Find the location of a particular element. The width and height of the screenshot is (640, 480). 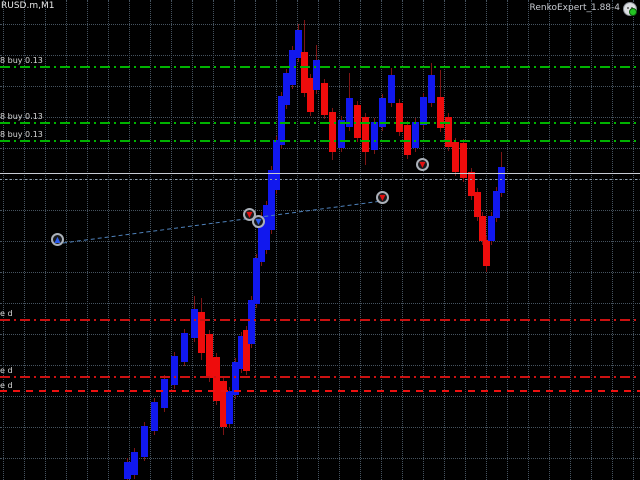

trade-arrow-marker: ▲ is located at coordinates (57, 239).